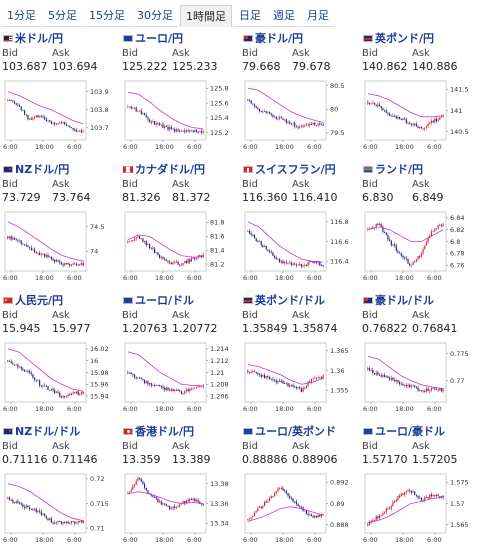 This screenshot has height=556, width=480. Describe the element at coordinates (57, 376) in the screenshot. I see `mini-chart: 16.02 16 15.98 15.96 15.94 6:00 18:00 6:00` at that location.